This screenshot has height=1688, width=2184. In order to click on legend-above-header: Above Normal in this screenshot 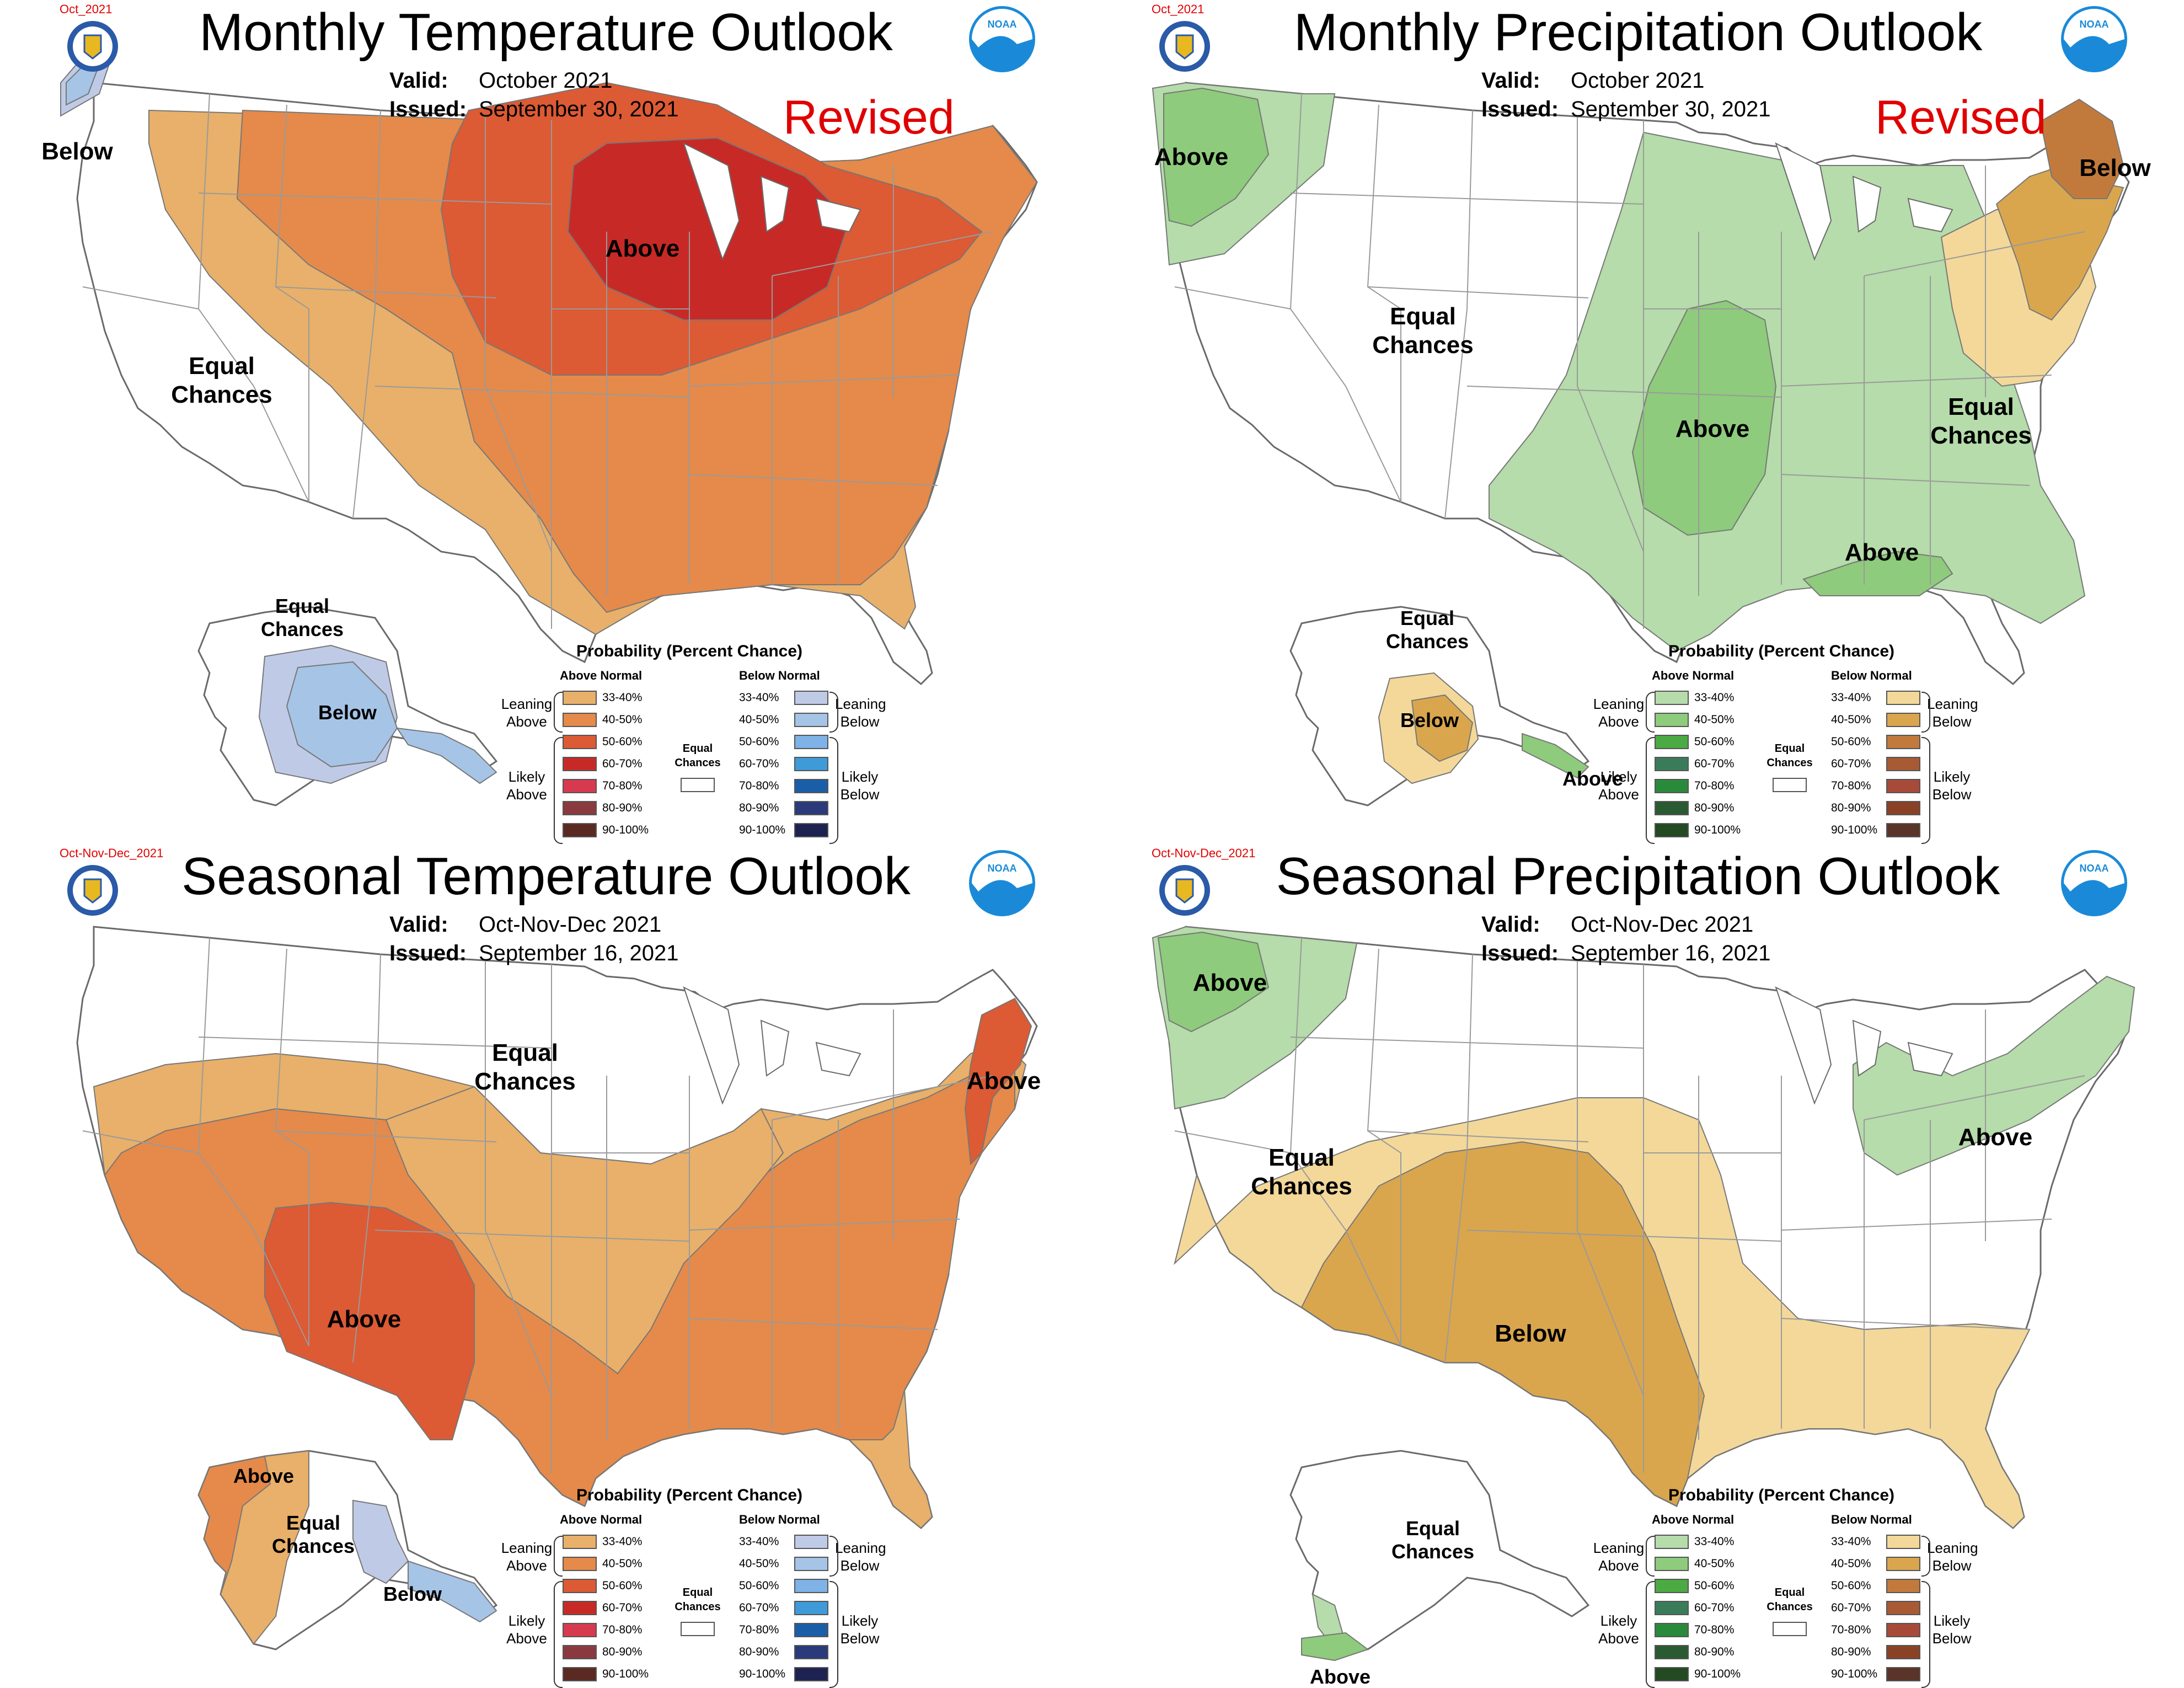, I will do `click(601, 1519)`.